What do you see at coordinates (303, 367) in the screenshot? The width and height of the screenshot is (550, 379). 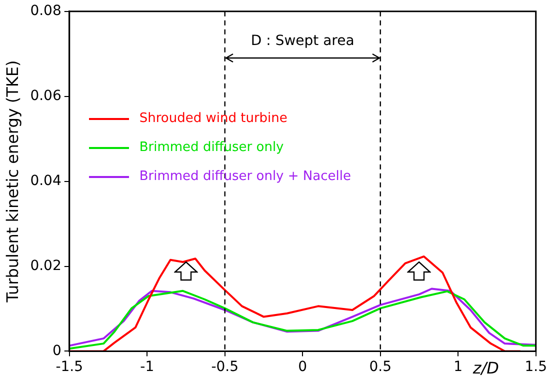 I see `x-tick-label: 0` at bounding box center [303, 367].